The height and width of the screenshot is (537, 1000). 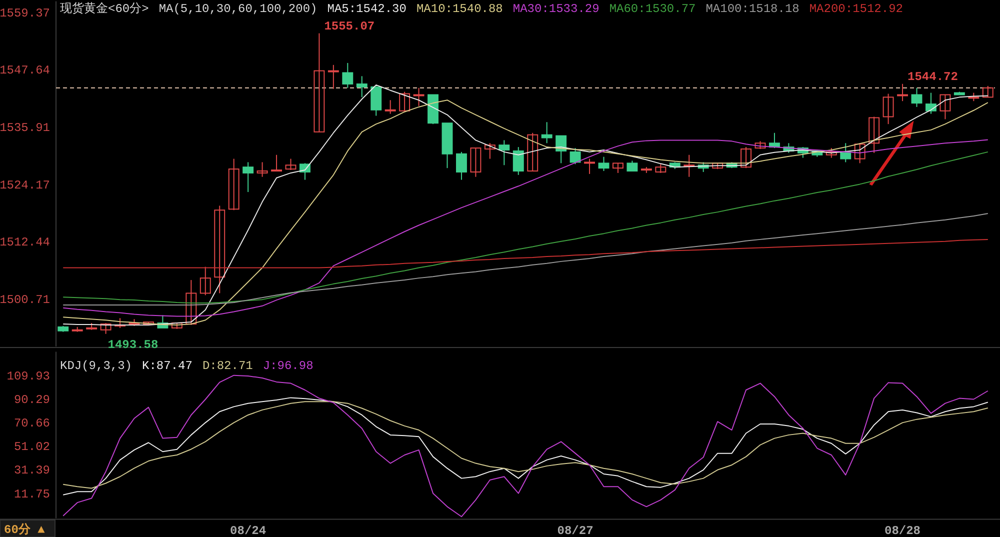 What do you see at coordinates (556, 9) in the screenshot?
I see `text: MA30:1533.29` at bounding box center [556, 9].